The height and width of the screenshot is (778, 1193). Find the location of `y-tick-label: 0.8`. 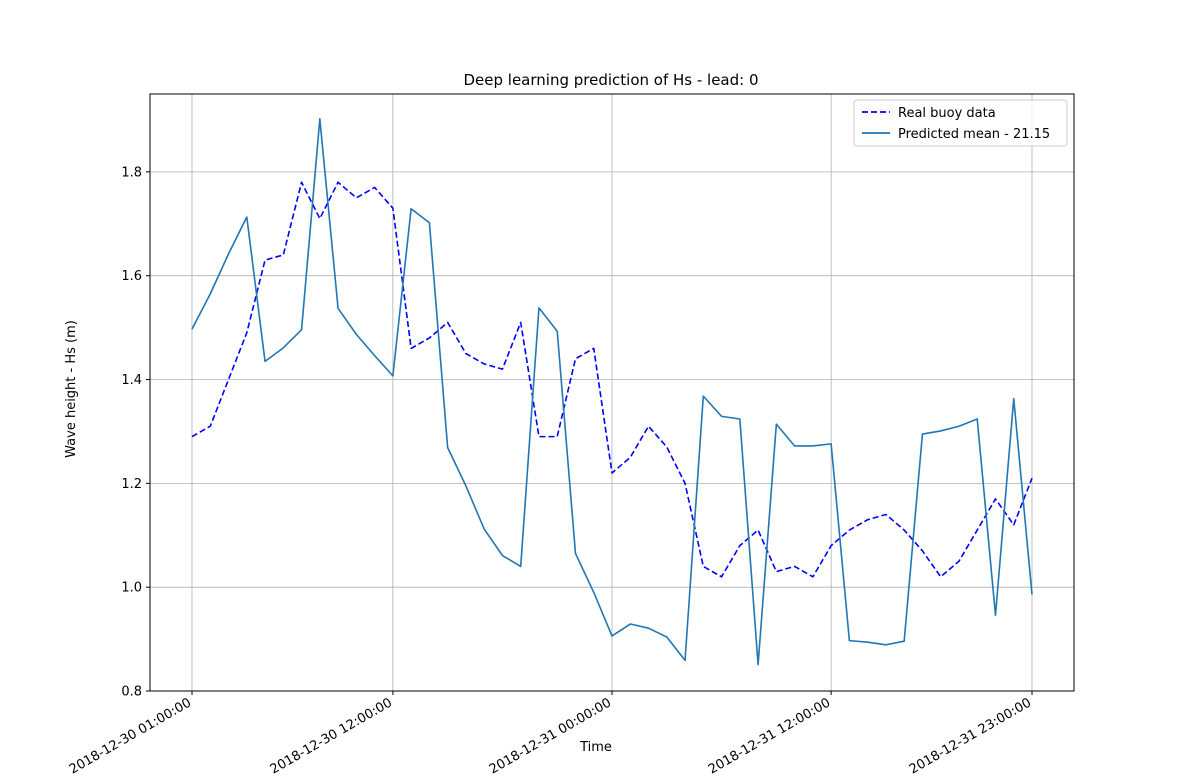

y-tick-label: 0.8 is located at coordinates (131, 692).